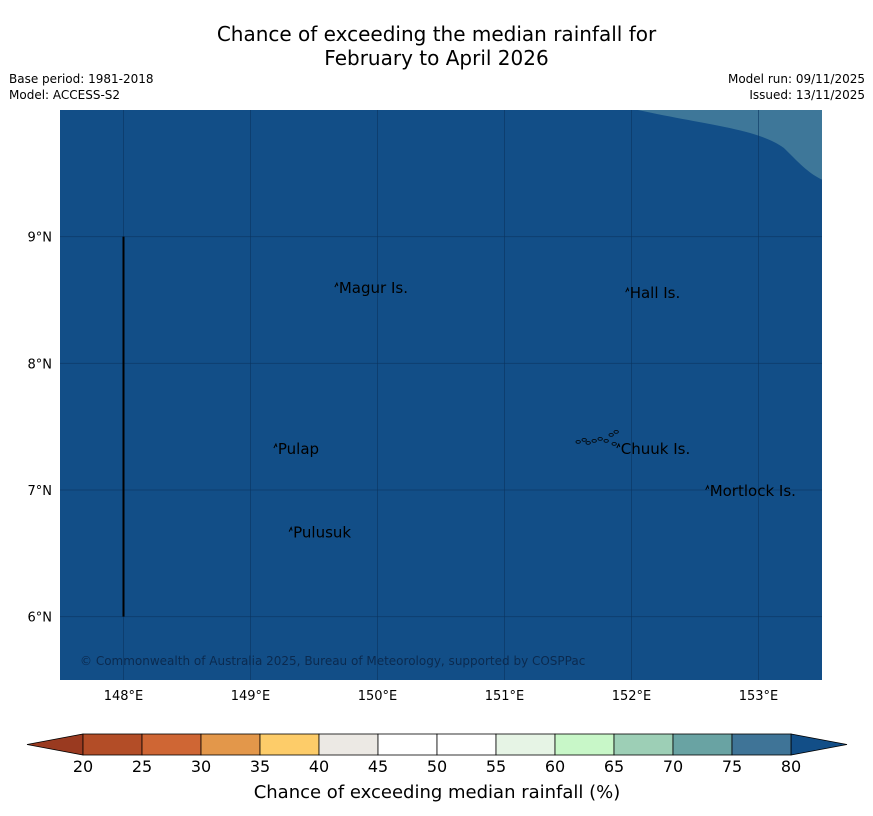 Image resolution: width=873 pixels, height=816 pixels. I want to click on model-run: Model run: 09/11/2025, so click(796, 79).